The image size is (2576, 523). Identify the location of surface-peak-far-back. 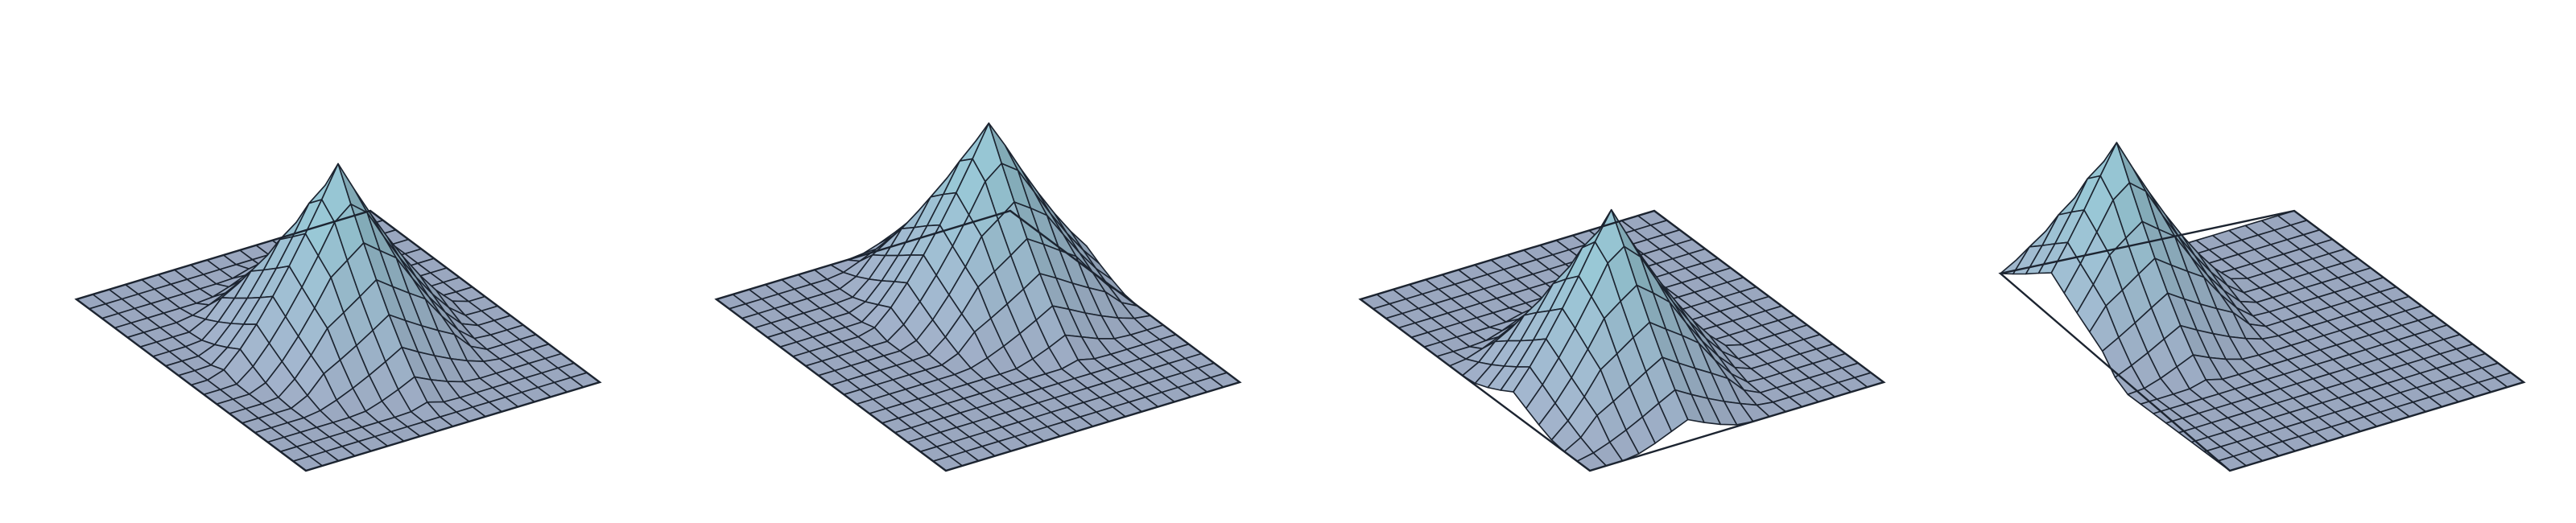
(2262, 306).